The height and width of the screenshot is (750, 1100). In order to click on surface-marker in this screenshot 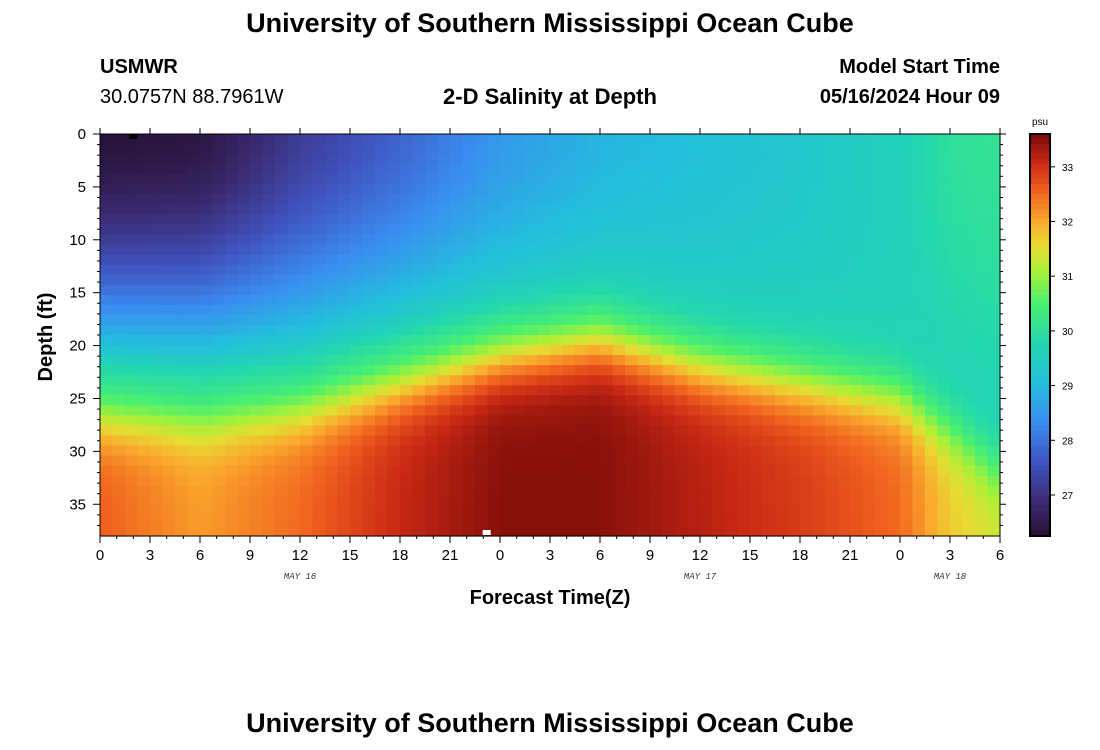, I will do `click(133, 136)`.